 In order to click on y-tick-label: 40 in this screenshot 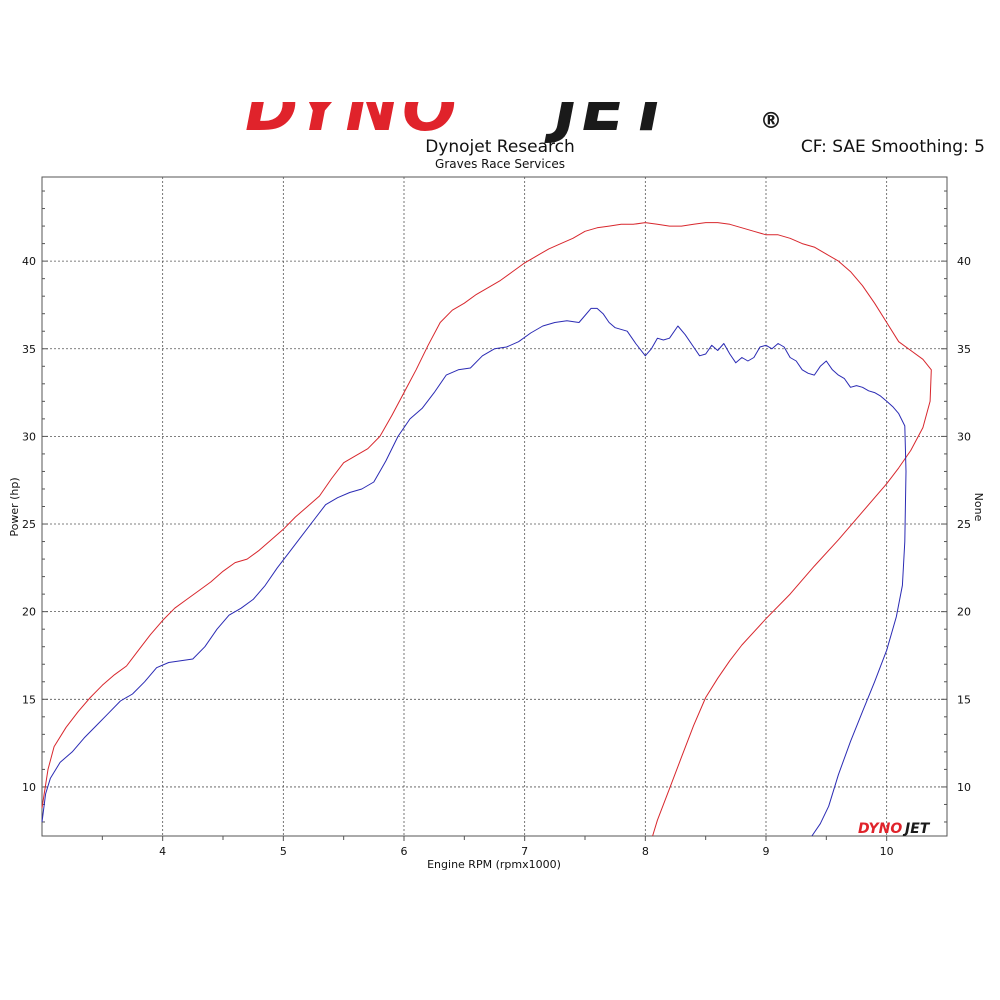, I will do `click(29, 261)`.